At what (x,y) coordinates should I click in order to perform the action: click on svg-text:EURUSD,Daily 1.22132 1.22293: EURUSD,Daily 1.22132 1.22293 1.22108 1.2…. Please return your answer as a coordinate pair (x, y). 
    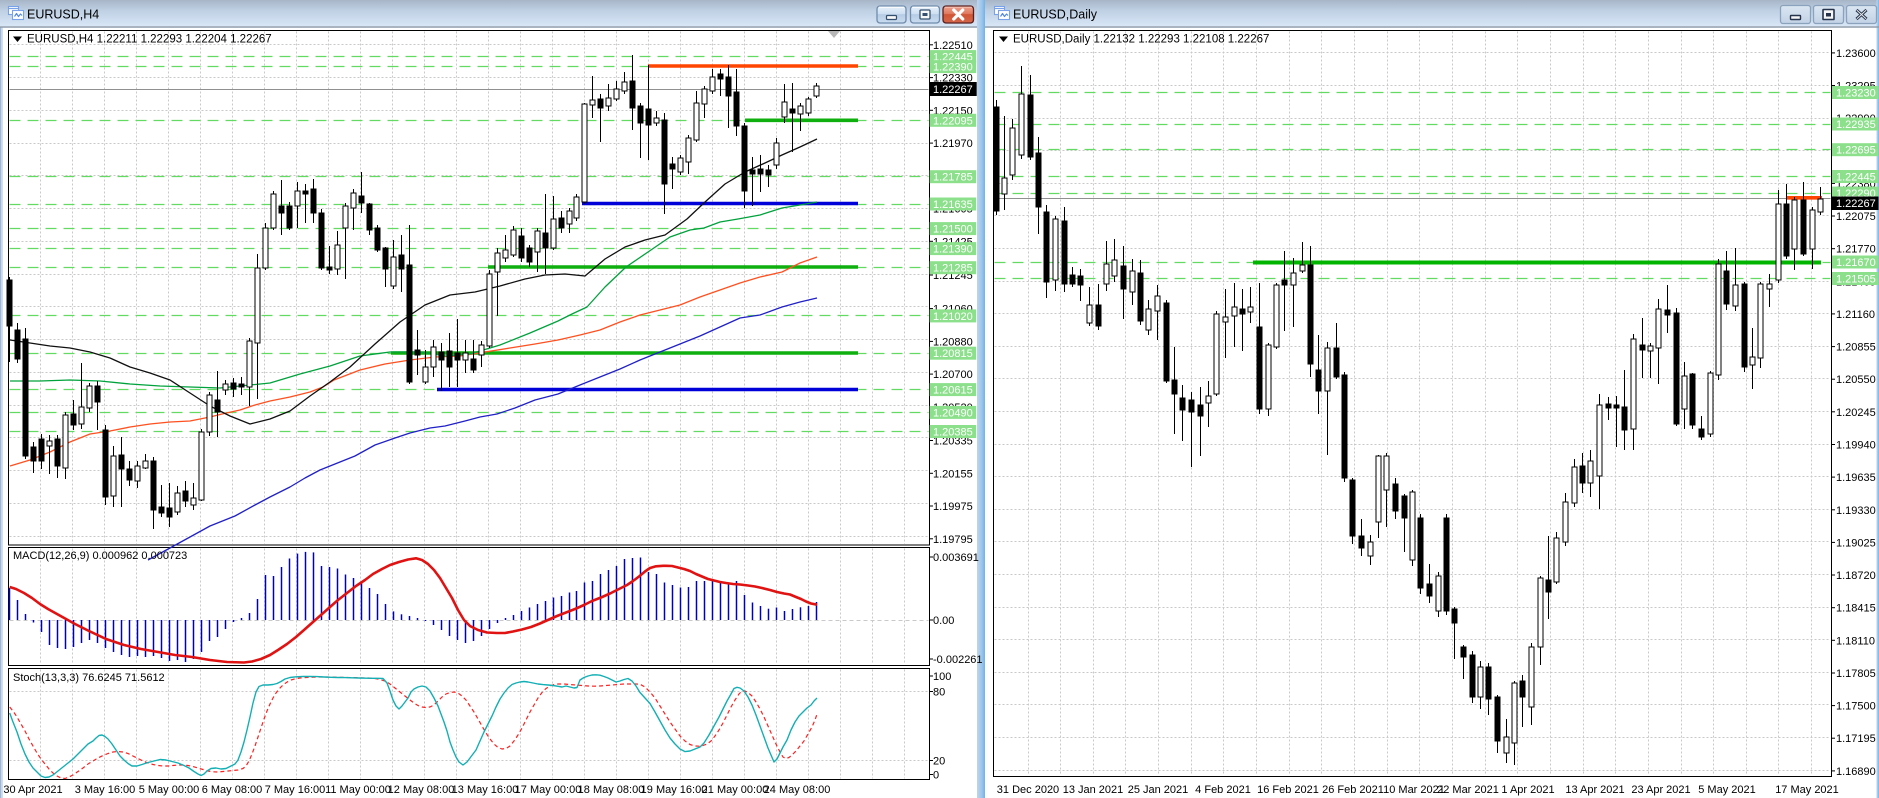
    Looking at the image, I should click on (1141, 40).